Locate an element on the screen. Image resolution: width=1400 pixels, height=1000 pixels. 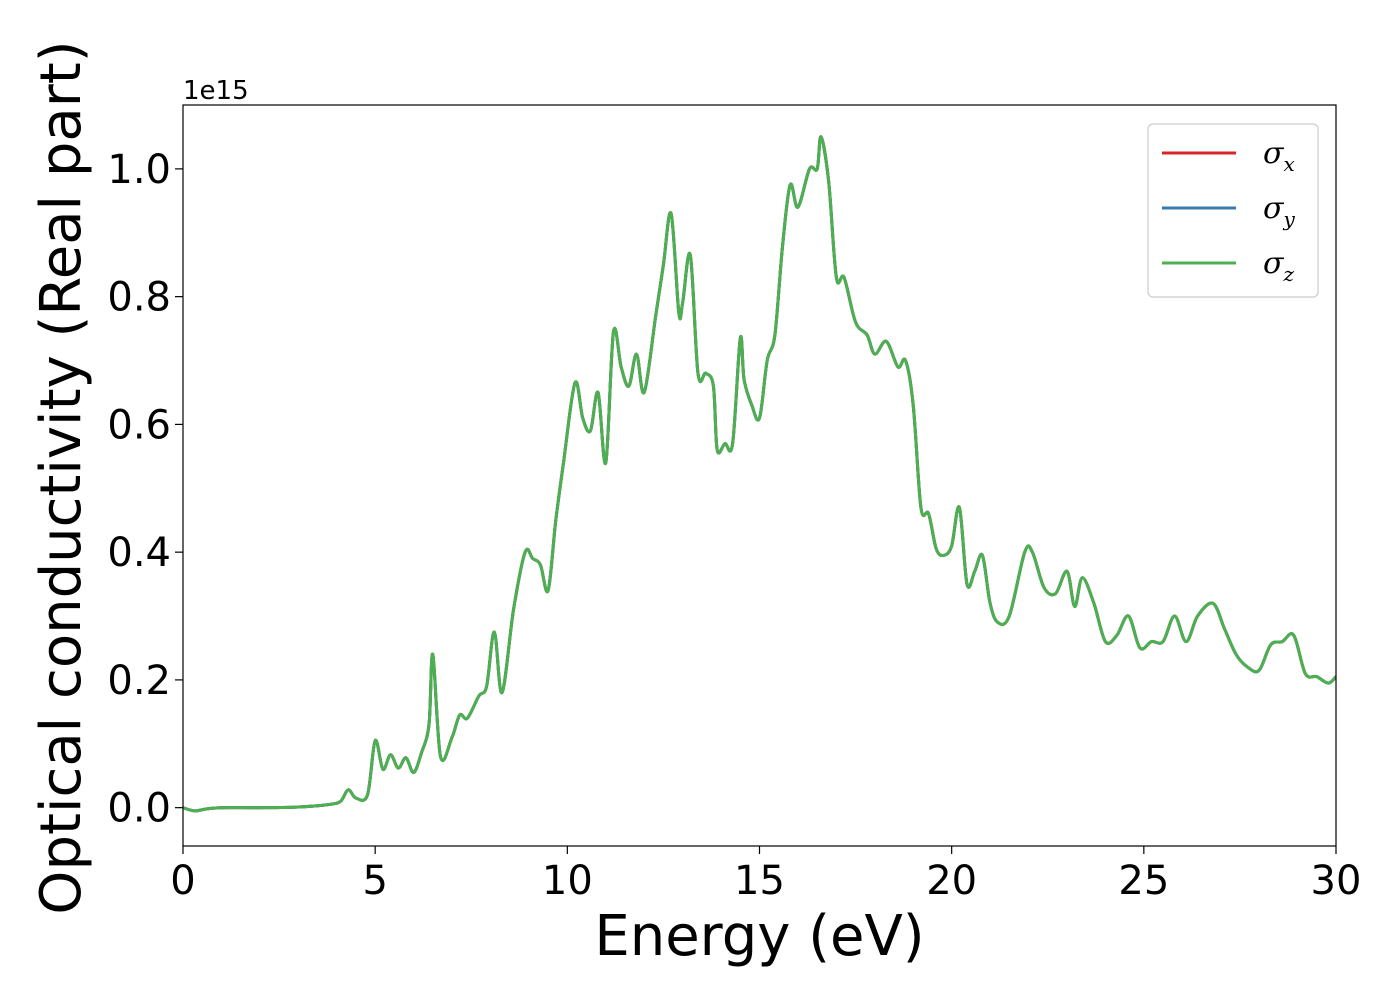
x-axis-ticks: 0 5 10 15 20 25 30 is located at coordinates (765, 875).